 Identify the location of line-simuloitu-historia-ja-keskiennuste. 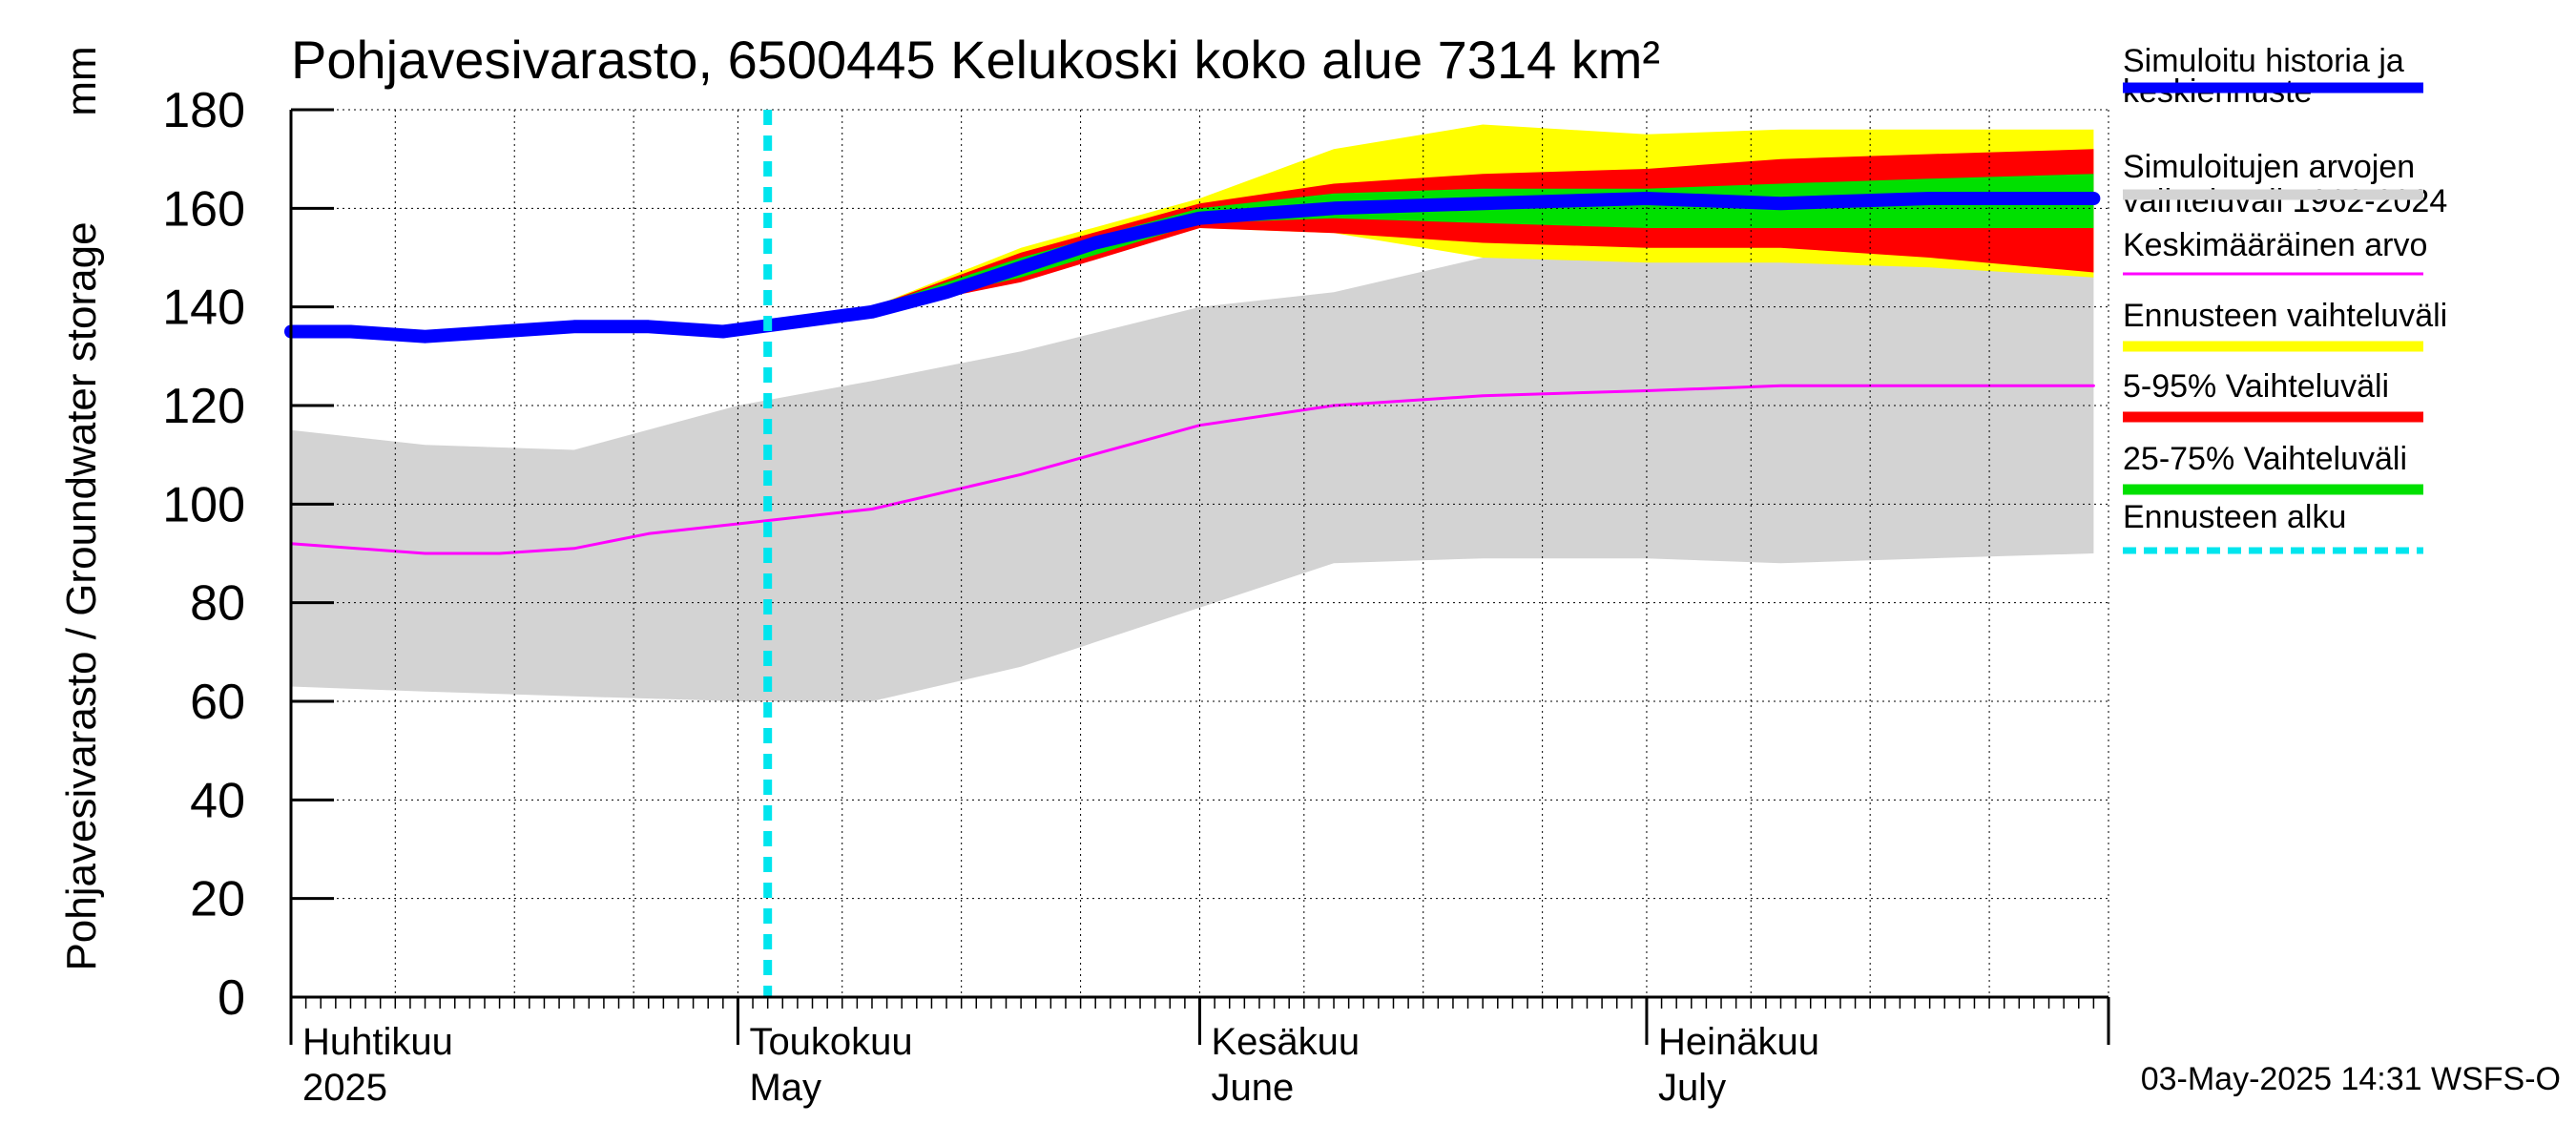
(1192, 268).